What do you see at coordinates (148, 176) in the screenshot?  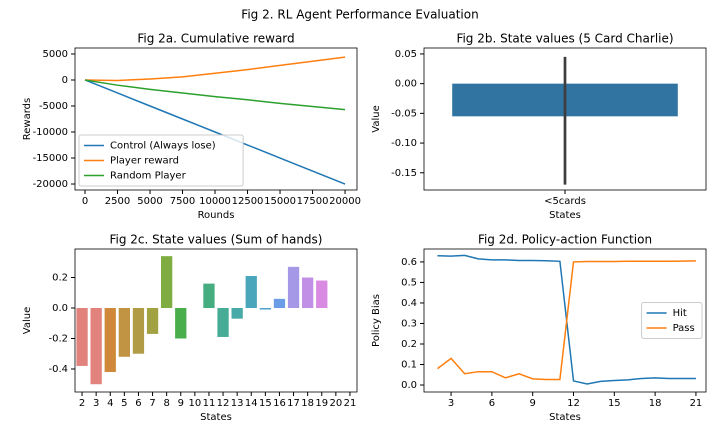 I see `legend-label: Random Player` at bounding box center [148, 176].